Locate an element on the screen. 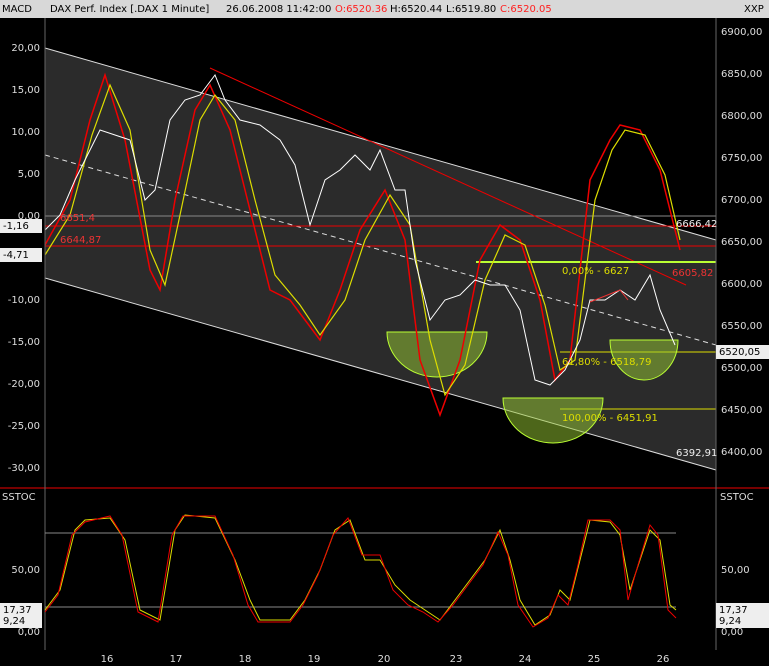  header-title: DAX Perf. Index [.DAX 1 Minute] is located at coordinates (129, 9).